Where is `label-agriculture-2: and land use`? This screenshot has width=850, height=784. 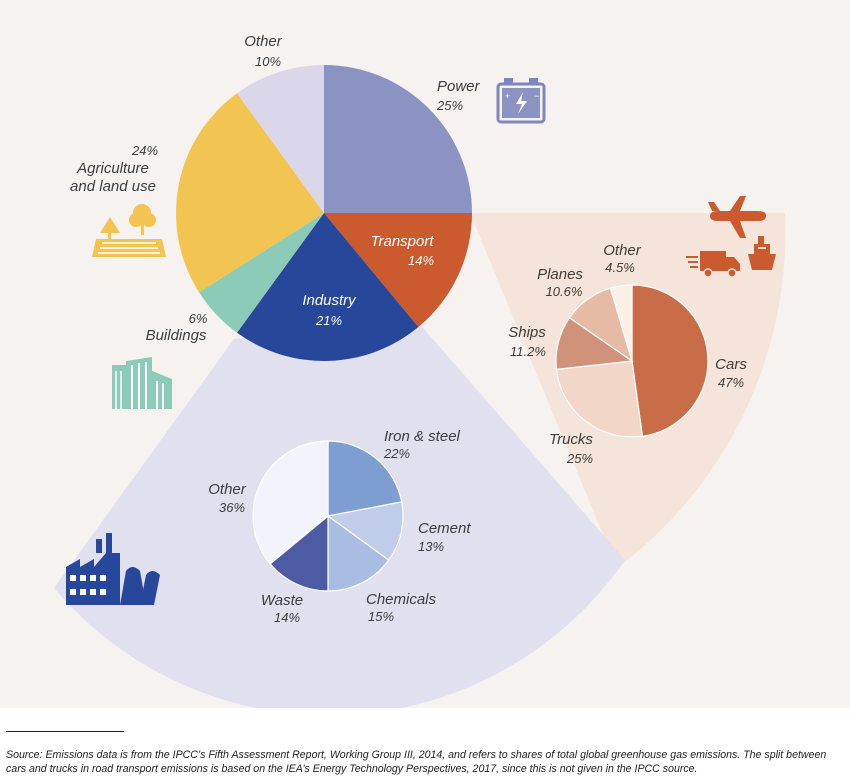
label-agriculture-2: and land use is located at coordinates (113, 186).